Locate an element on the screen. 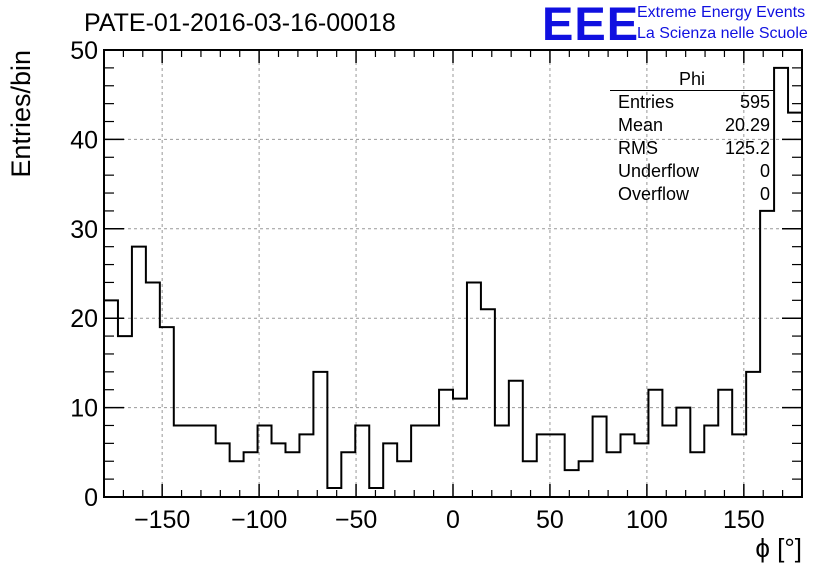  stats-label: Underflow is located at coordinates (659, 171).